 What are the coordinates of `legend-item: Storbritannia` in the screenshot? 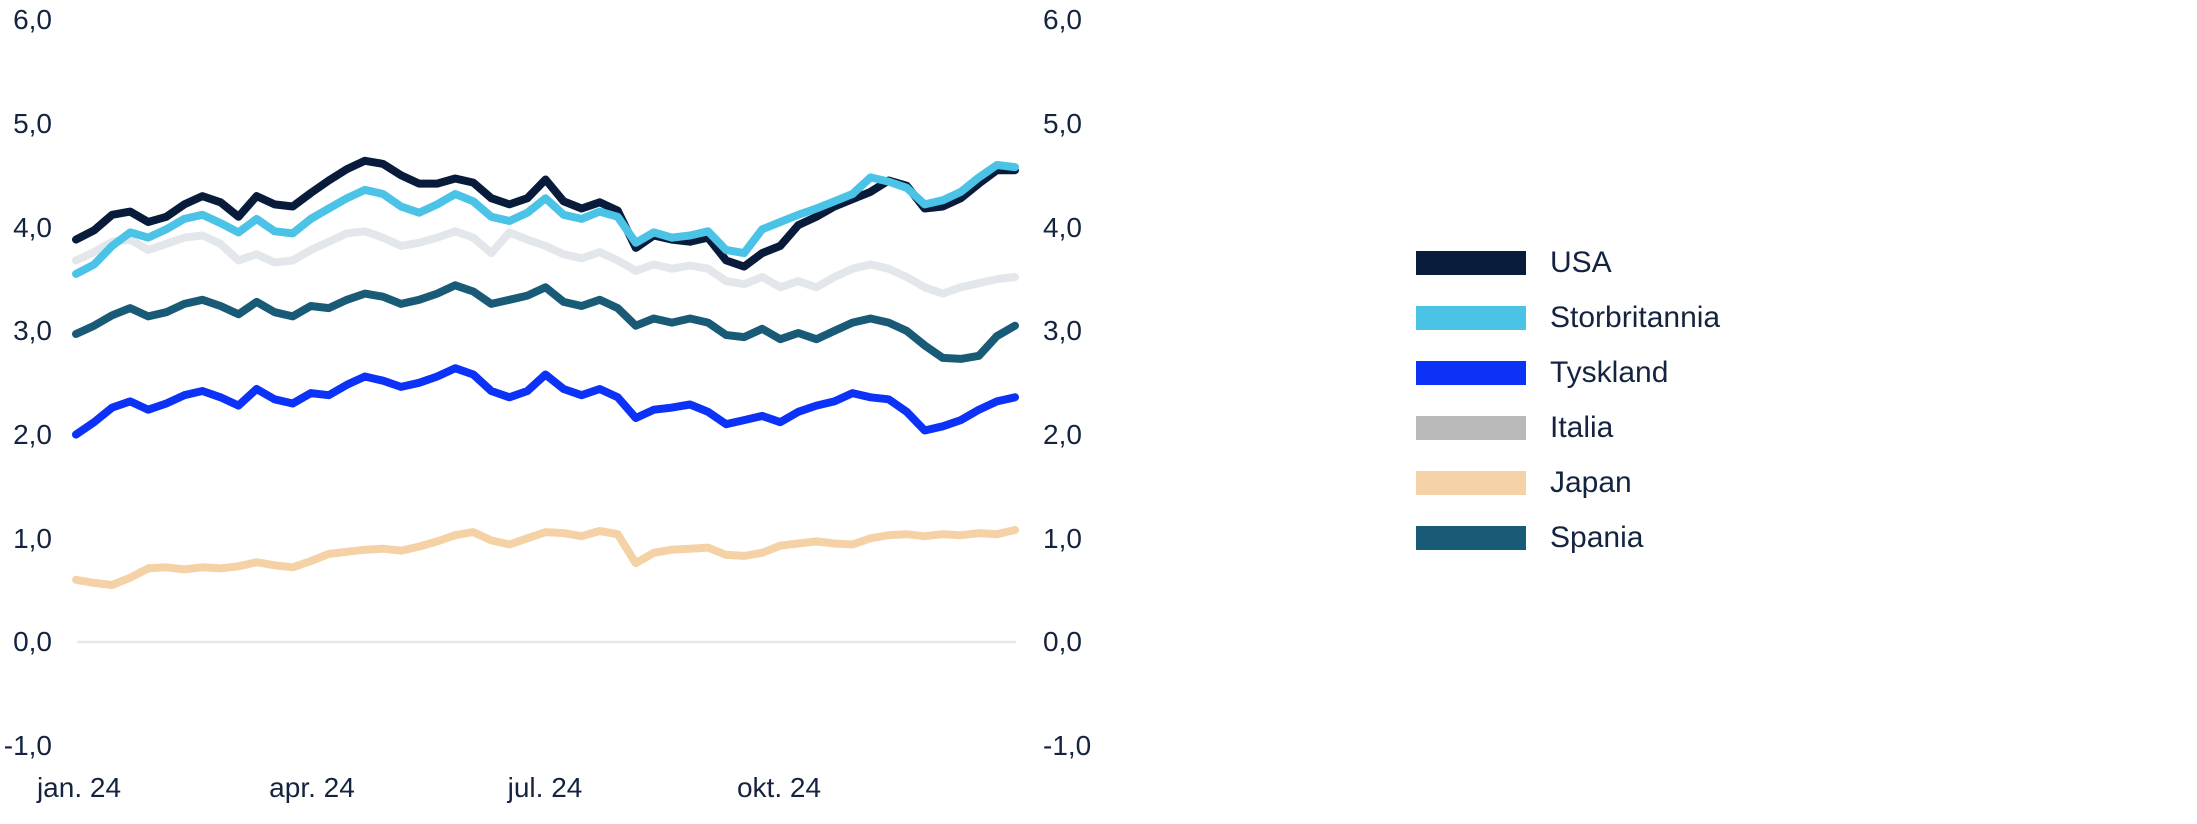 It's located at (1568, 317).